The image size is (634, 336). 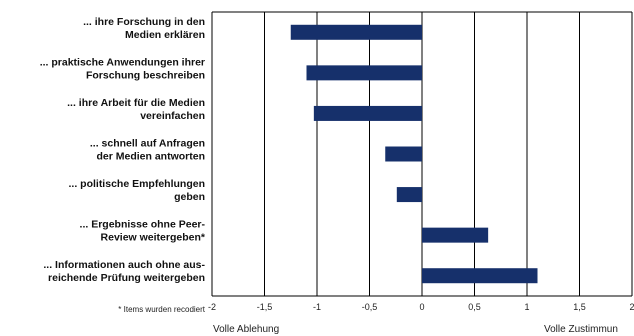 What do you see at coordinates (145, 75) in the screenshot?
I see `category-label-1-line-1: Forschung beschreiben` at bounding box center [145, 75].